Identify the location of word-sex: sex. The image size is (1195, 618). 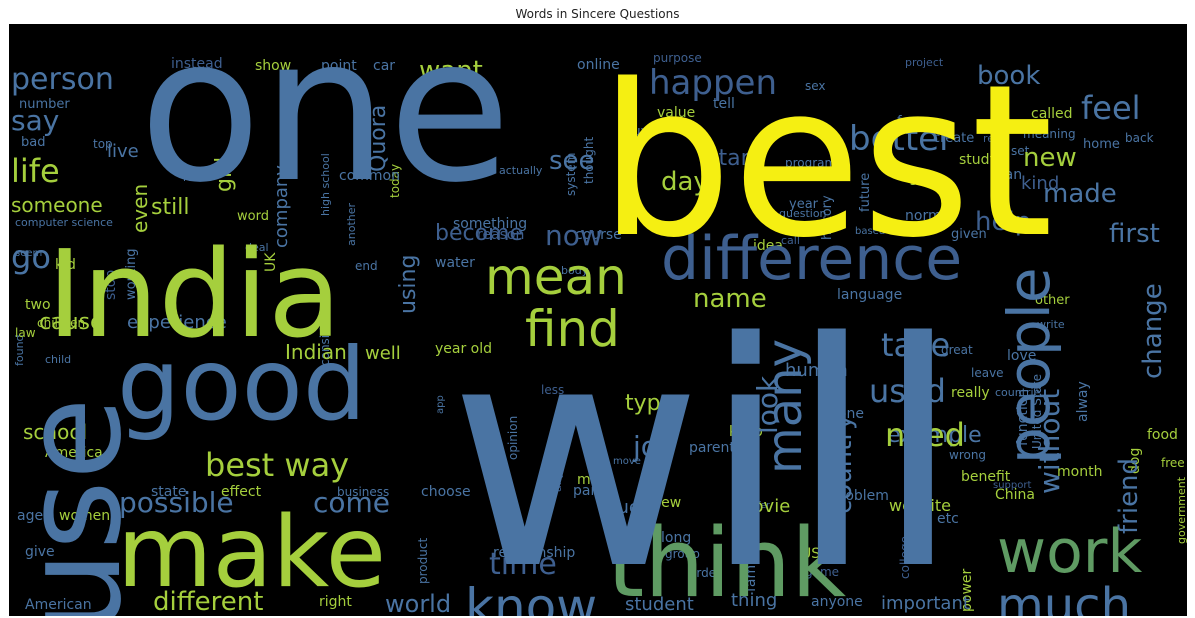
(815, 86).